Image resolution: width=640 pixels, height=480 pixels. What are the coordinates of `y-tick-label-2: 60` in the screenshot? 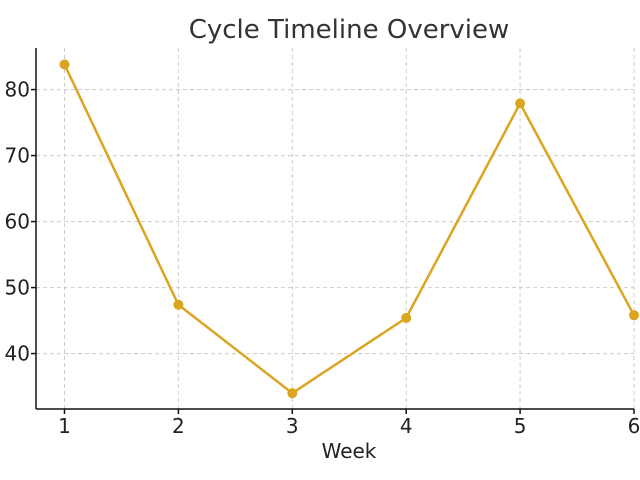 It's located at (17, 222).